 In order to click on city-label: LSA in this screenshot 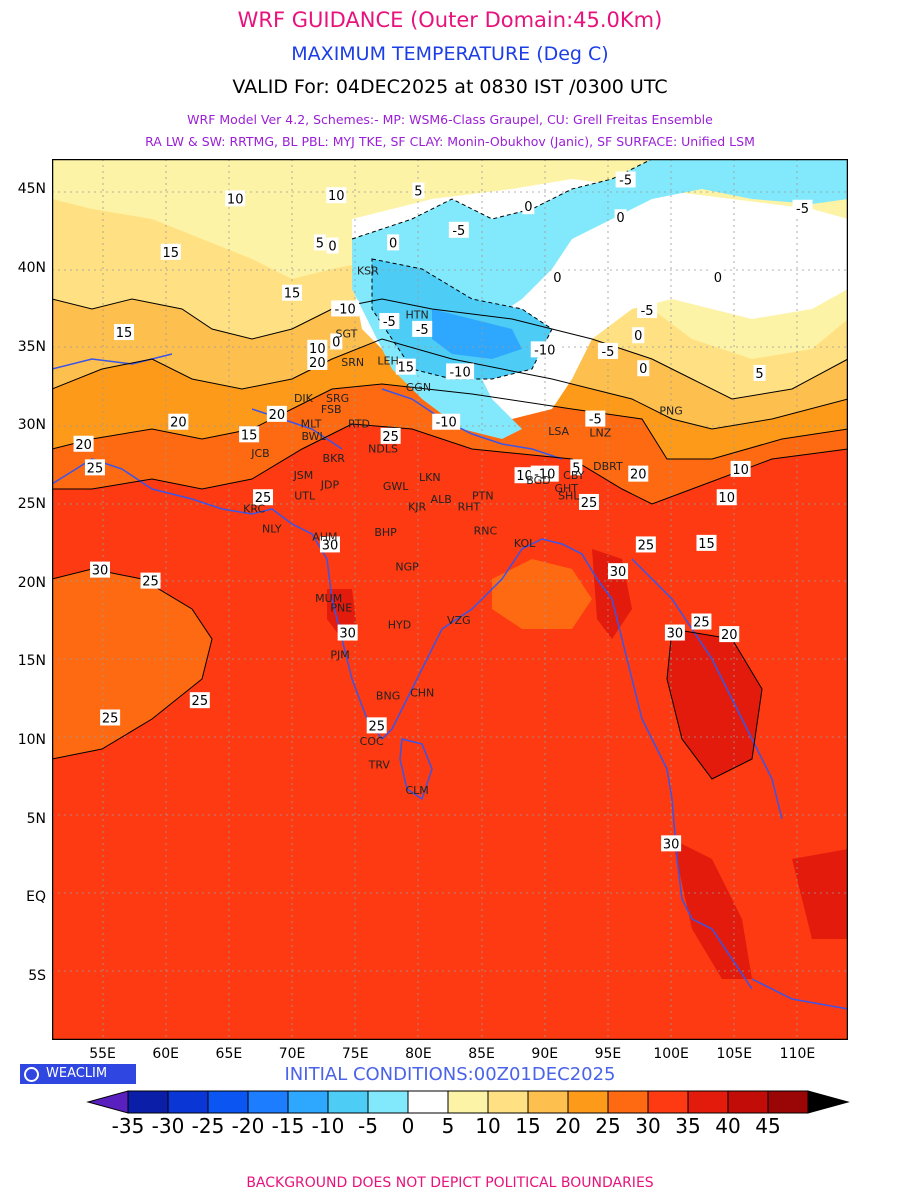, I will do `click(558, 431)`.